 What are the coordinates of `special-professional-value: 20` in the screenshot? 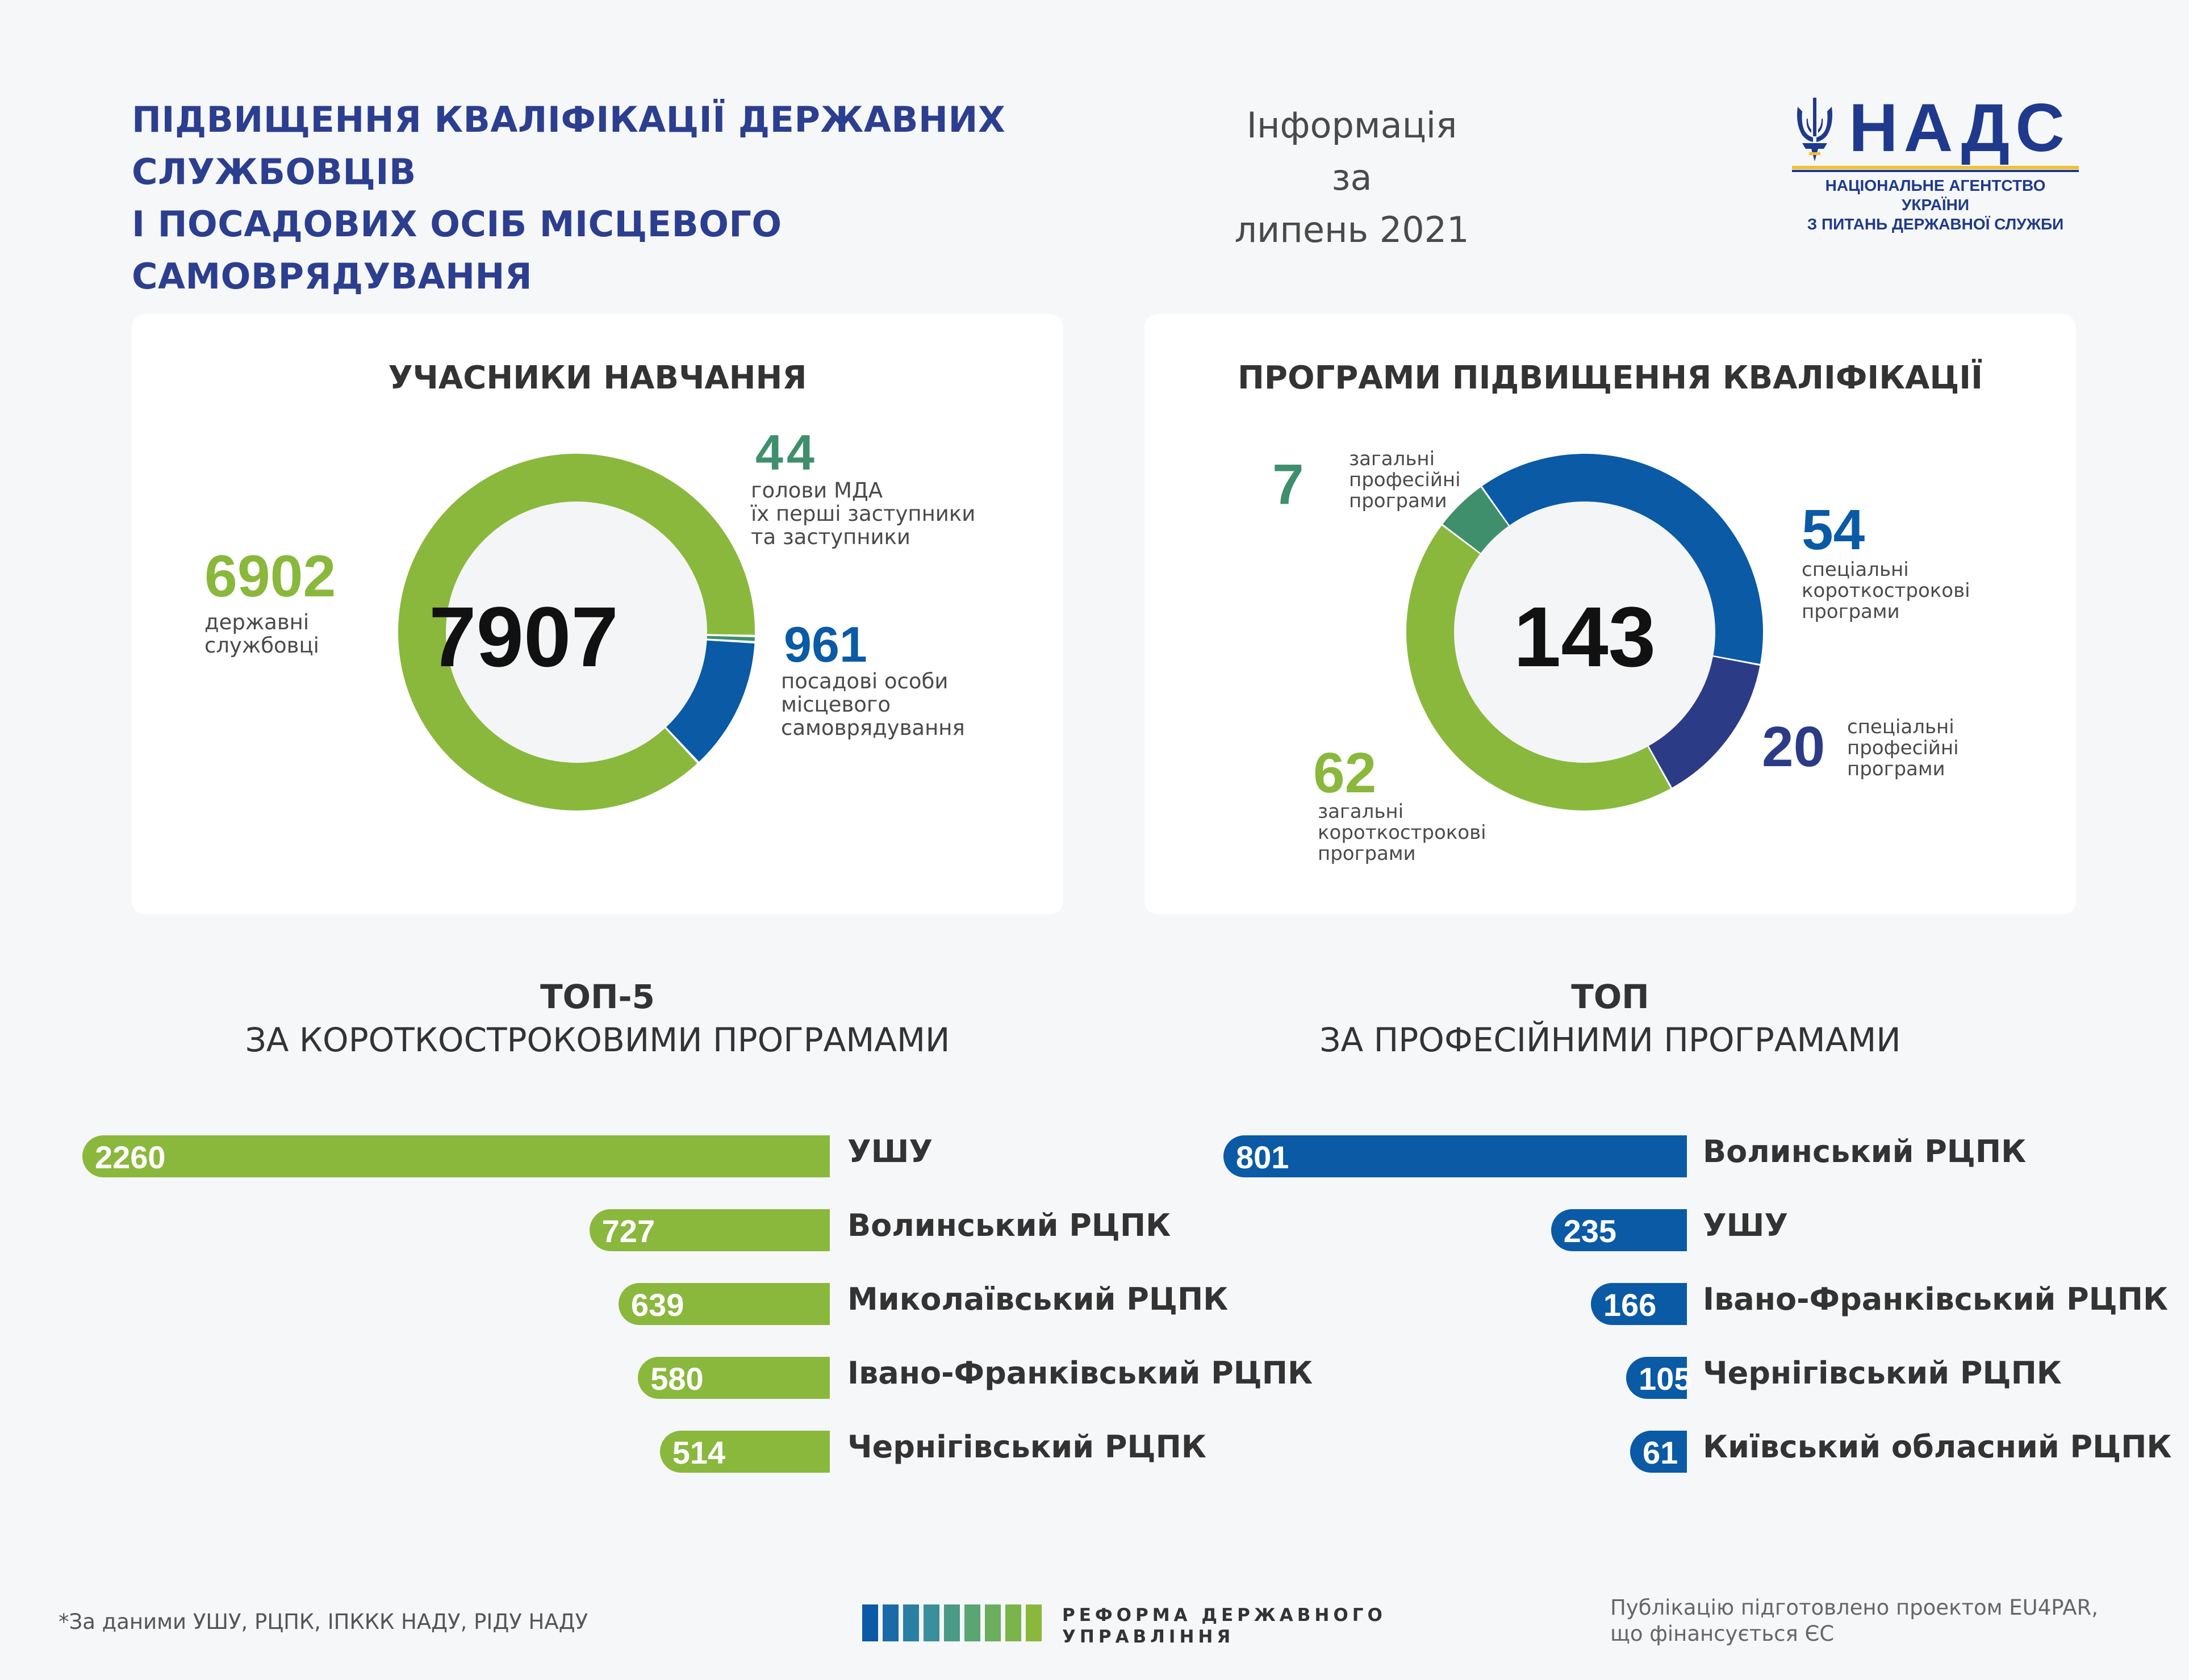 It's located at (1793, 747).